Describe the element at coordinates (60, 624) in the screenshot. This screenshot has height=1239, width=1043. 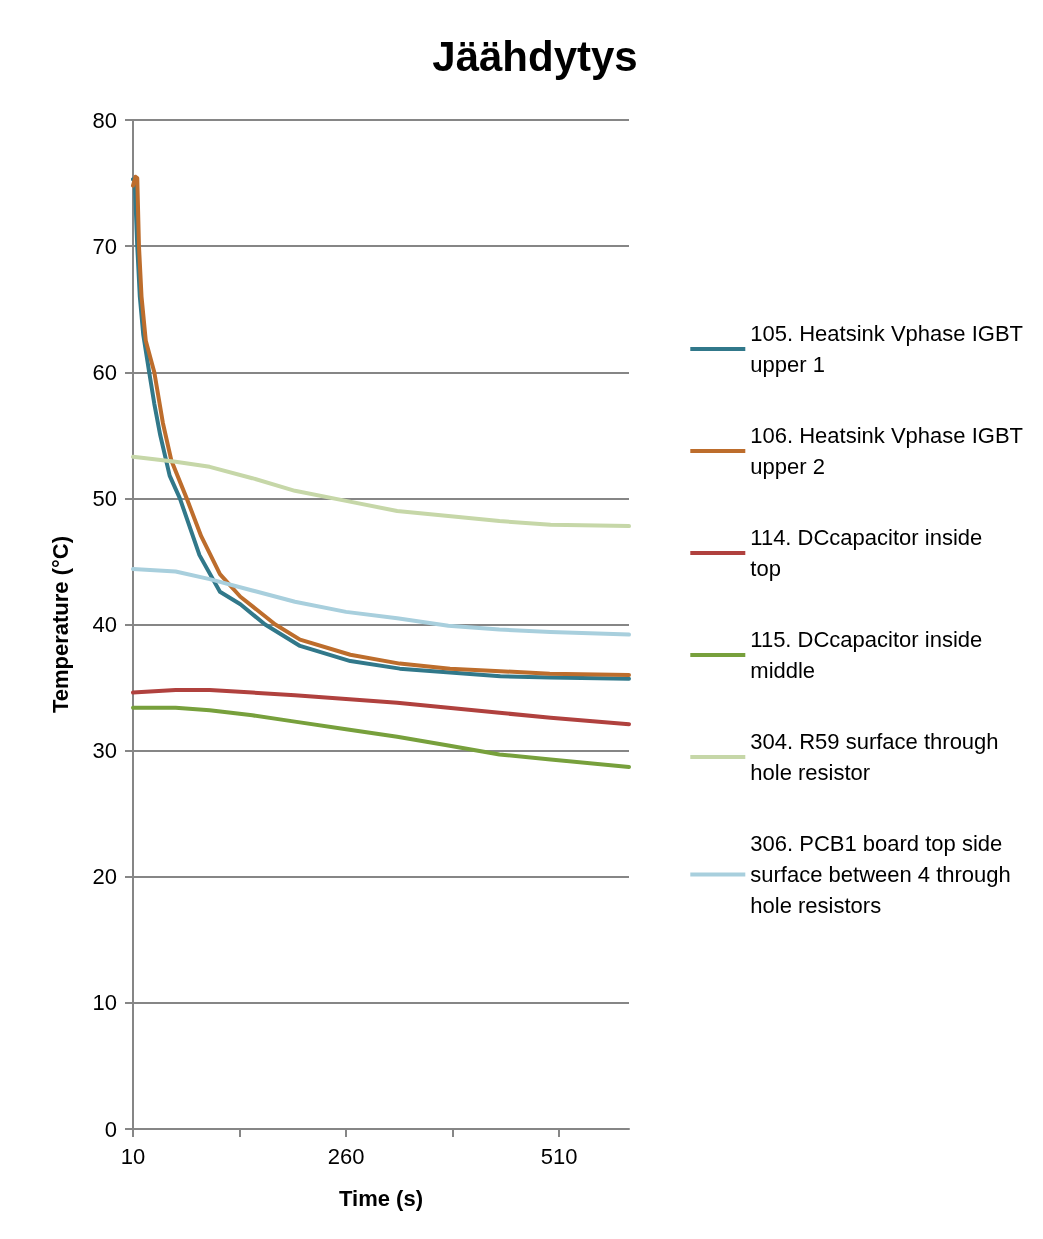
I see `y-axis-title: Temperature (°C)` at that location.